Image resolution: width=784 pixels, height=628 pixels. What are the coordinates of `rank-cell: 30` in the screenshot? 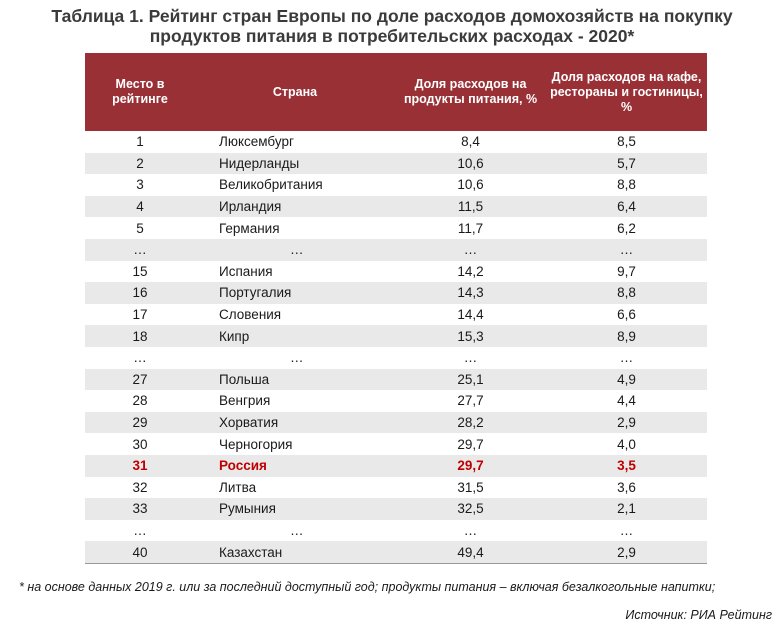 It's located at (140, 444).